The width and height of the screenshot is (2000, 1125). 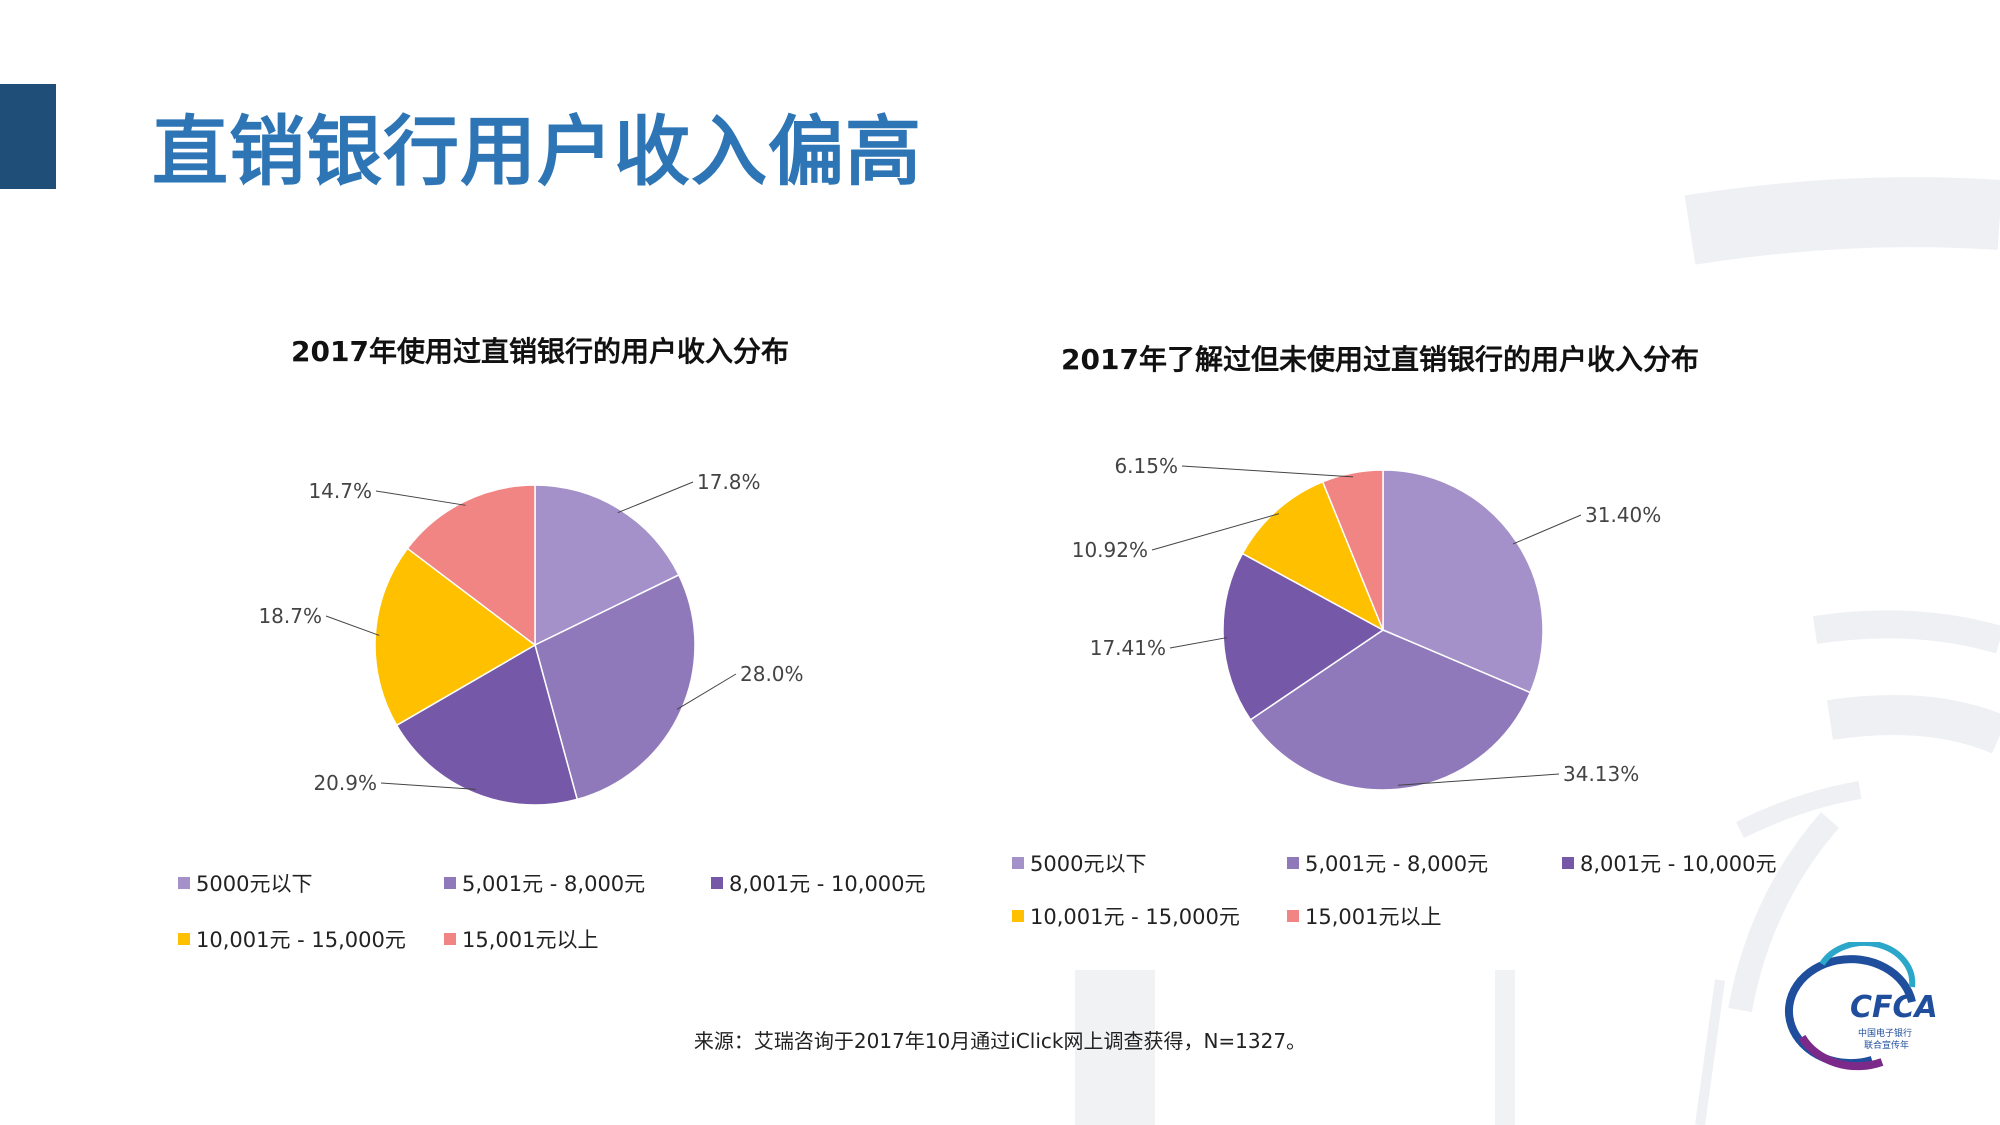 I want to click on logo-subtitle-line1: 中国电子银行, so click(x=1885, y=1034).